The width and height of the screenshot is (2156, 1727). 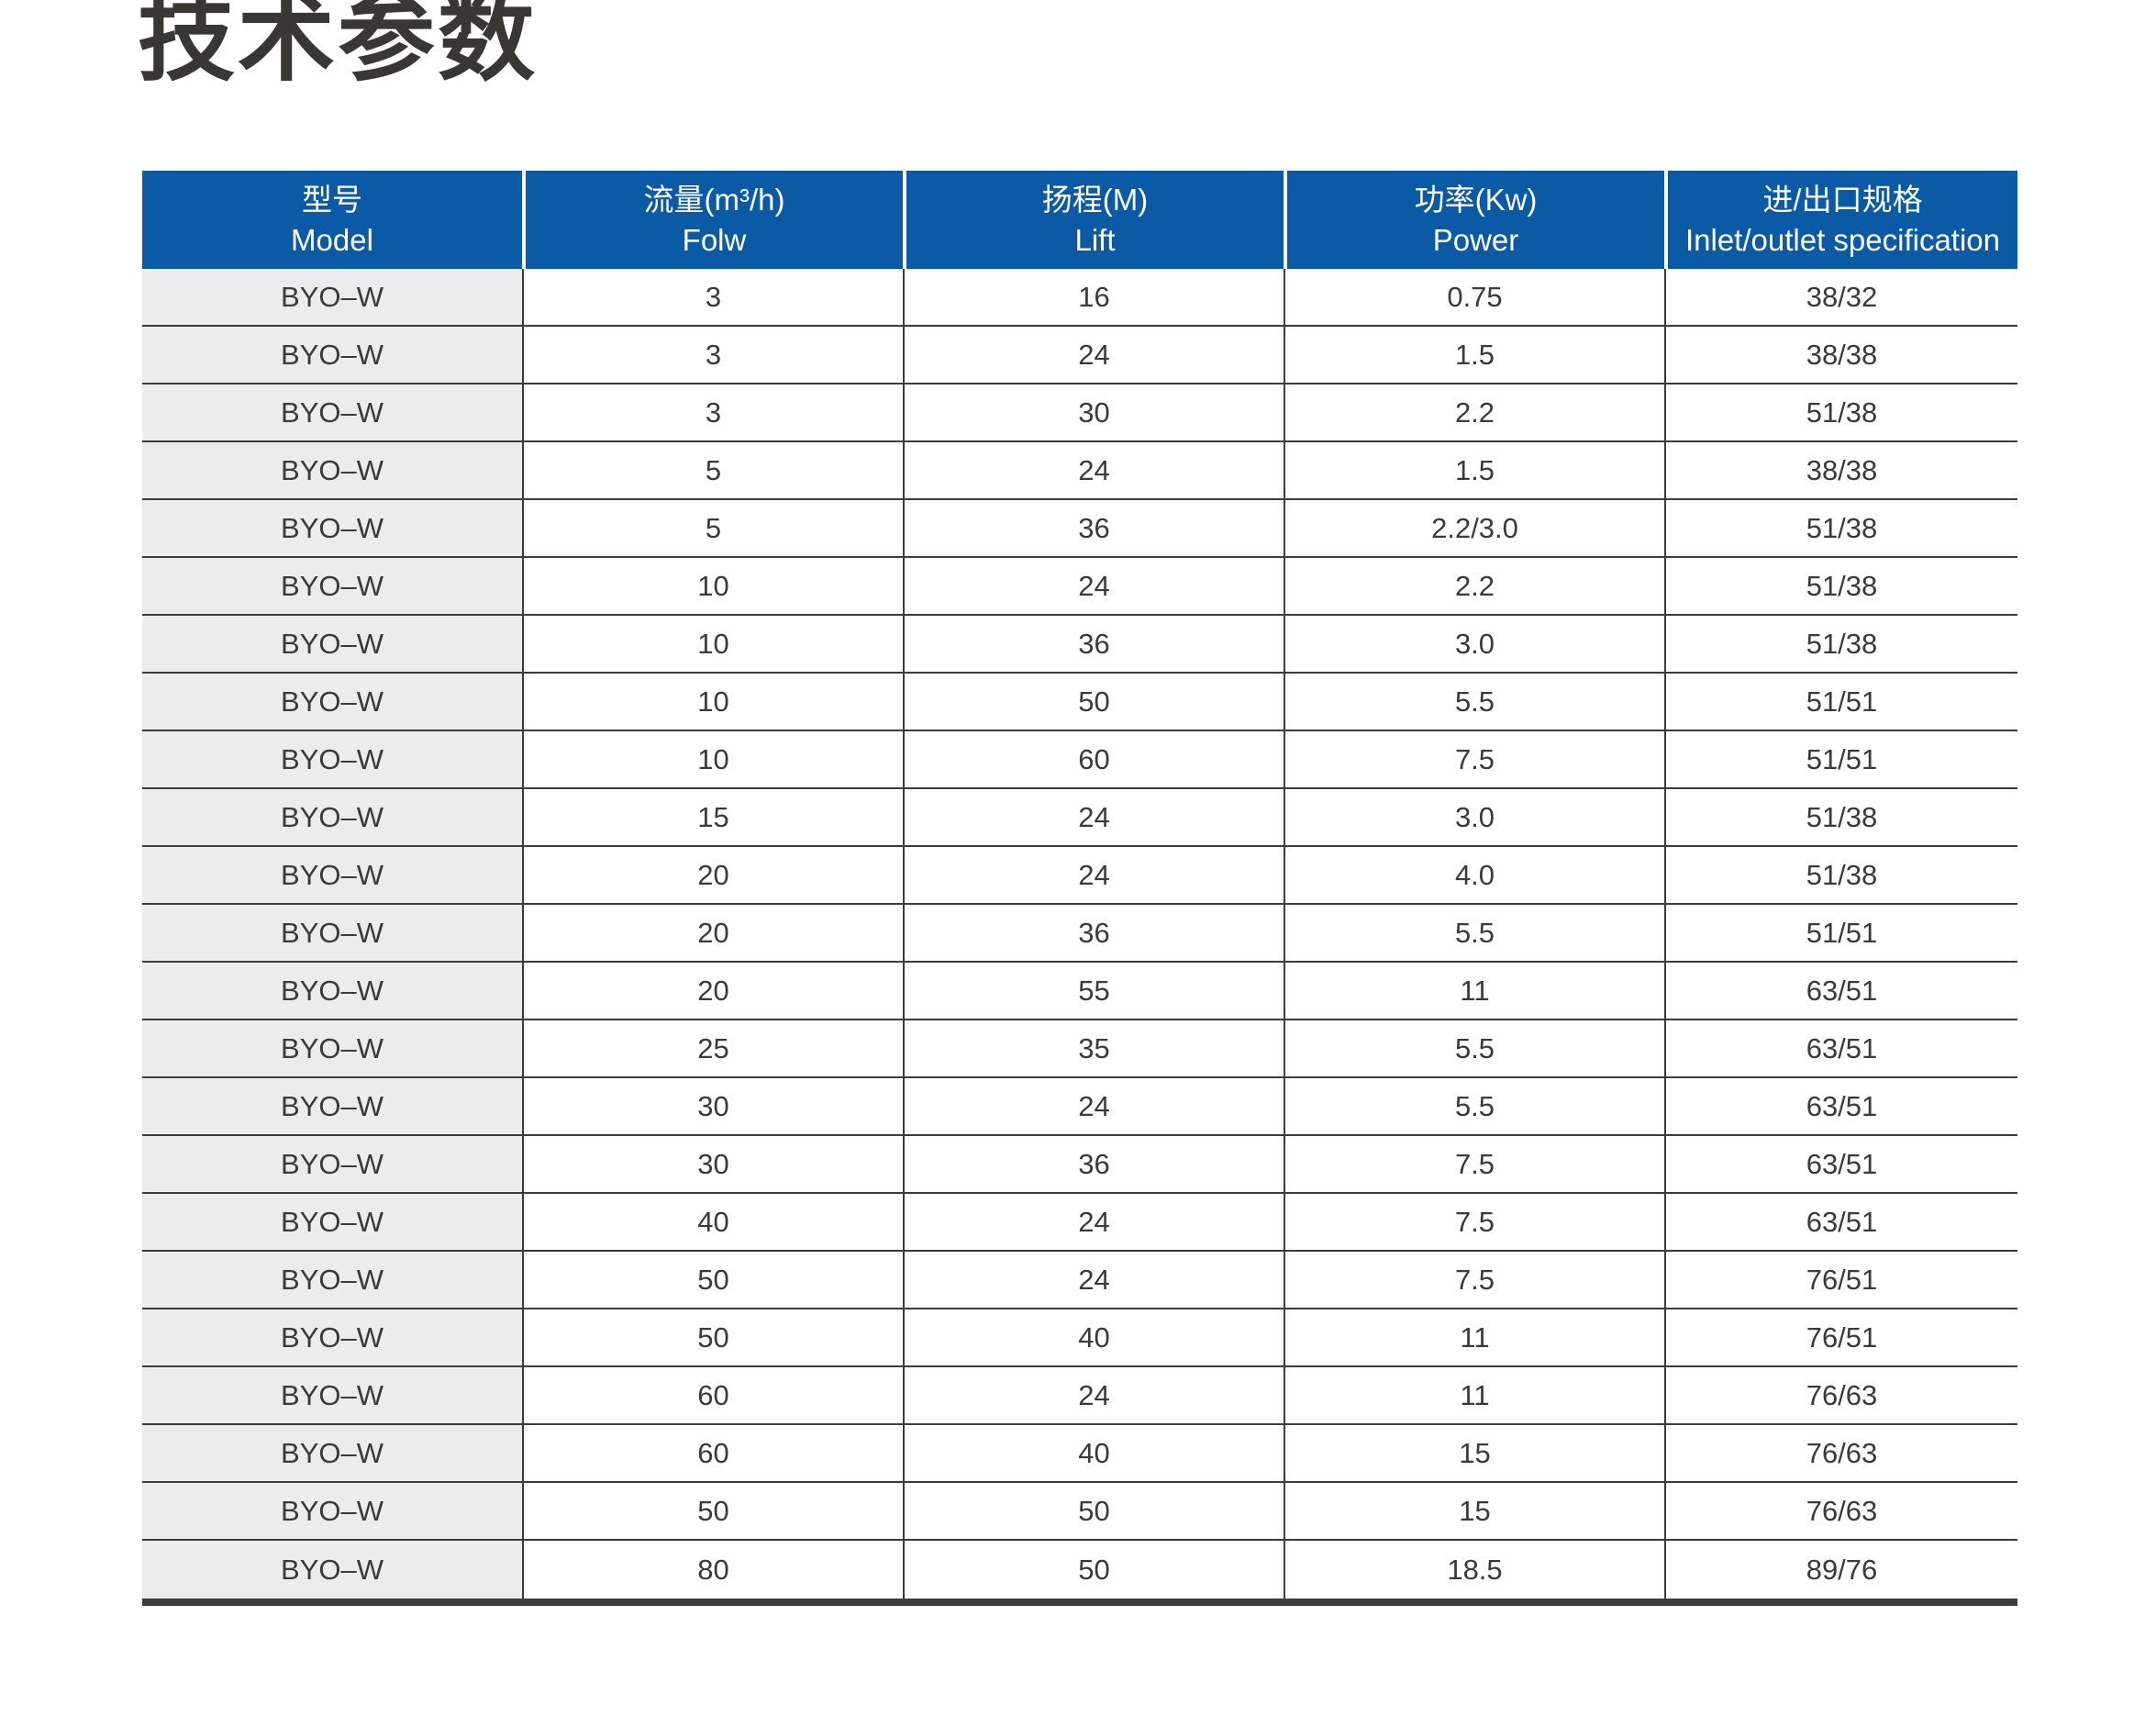 I want to click on power-cell: 18.5, so click(x=1474, y=1570).